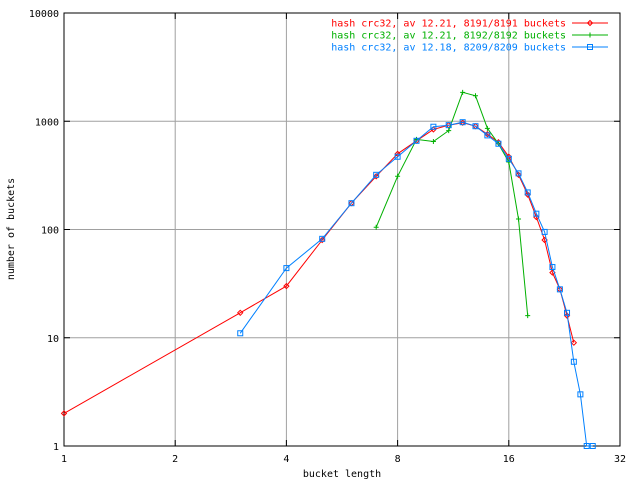 The width and height of the screenshot is (640, 480). Describe the element at coordinates (286, 459) in the screenshot. I see `x-tick-label: 4` at that location.